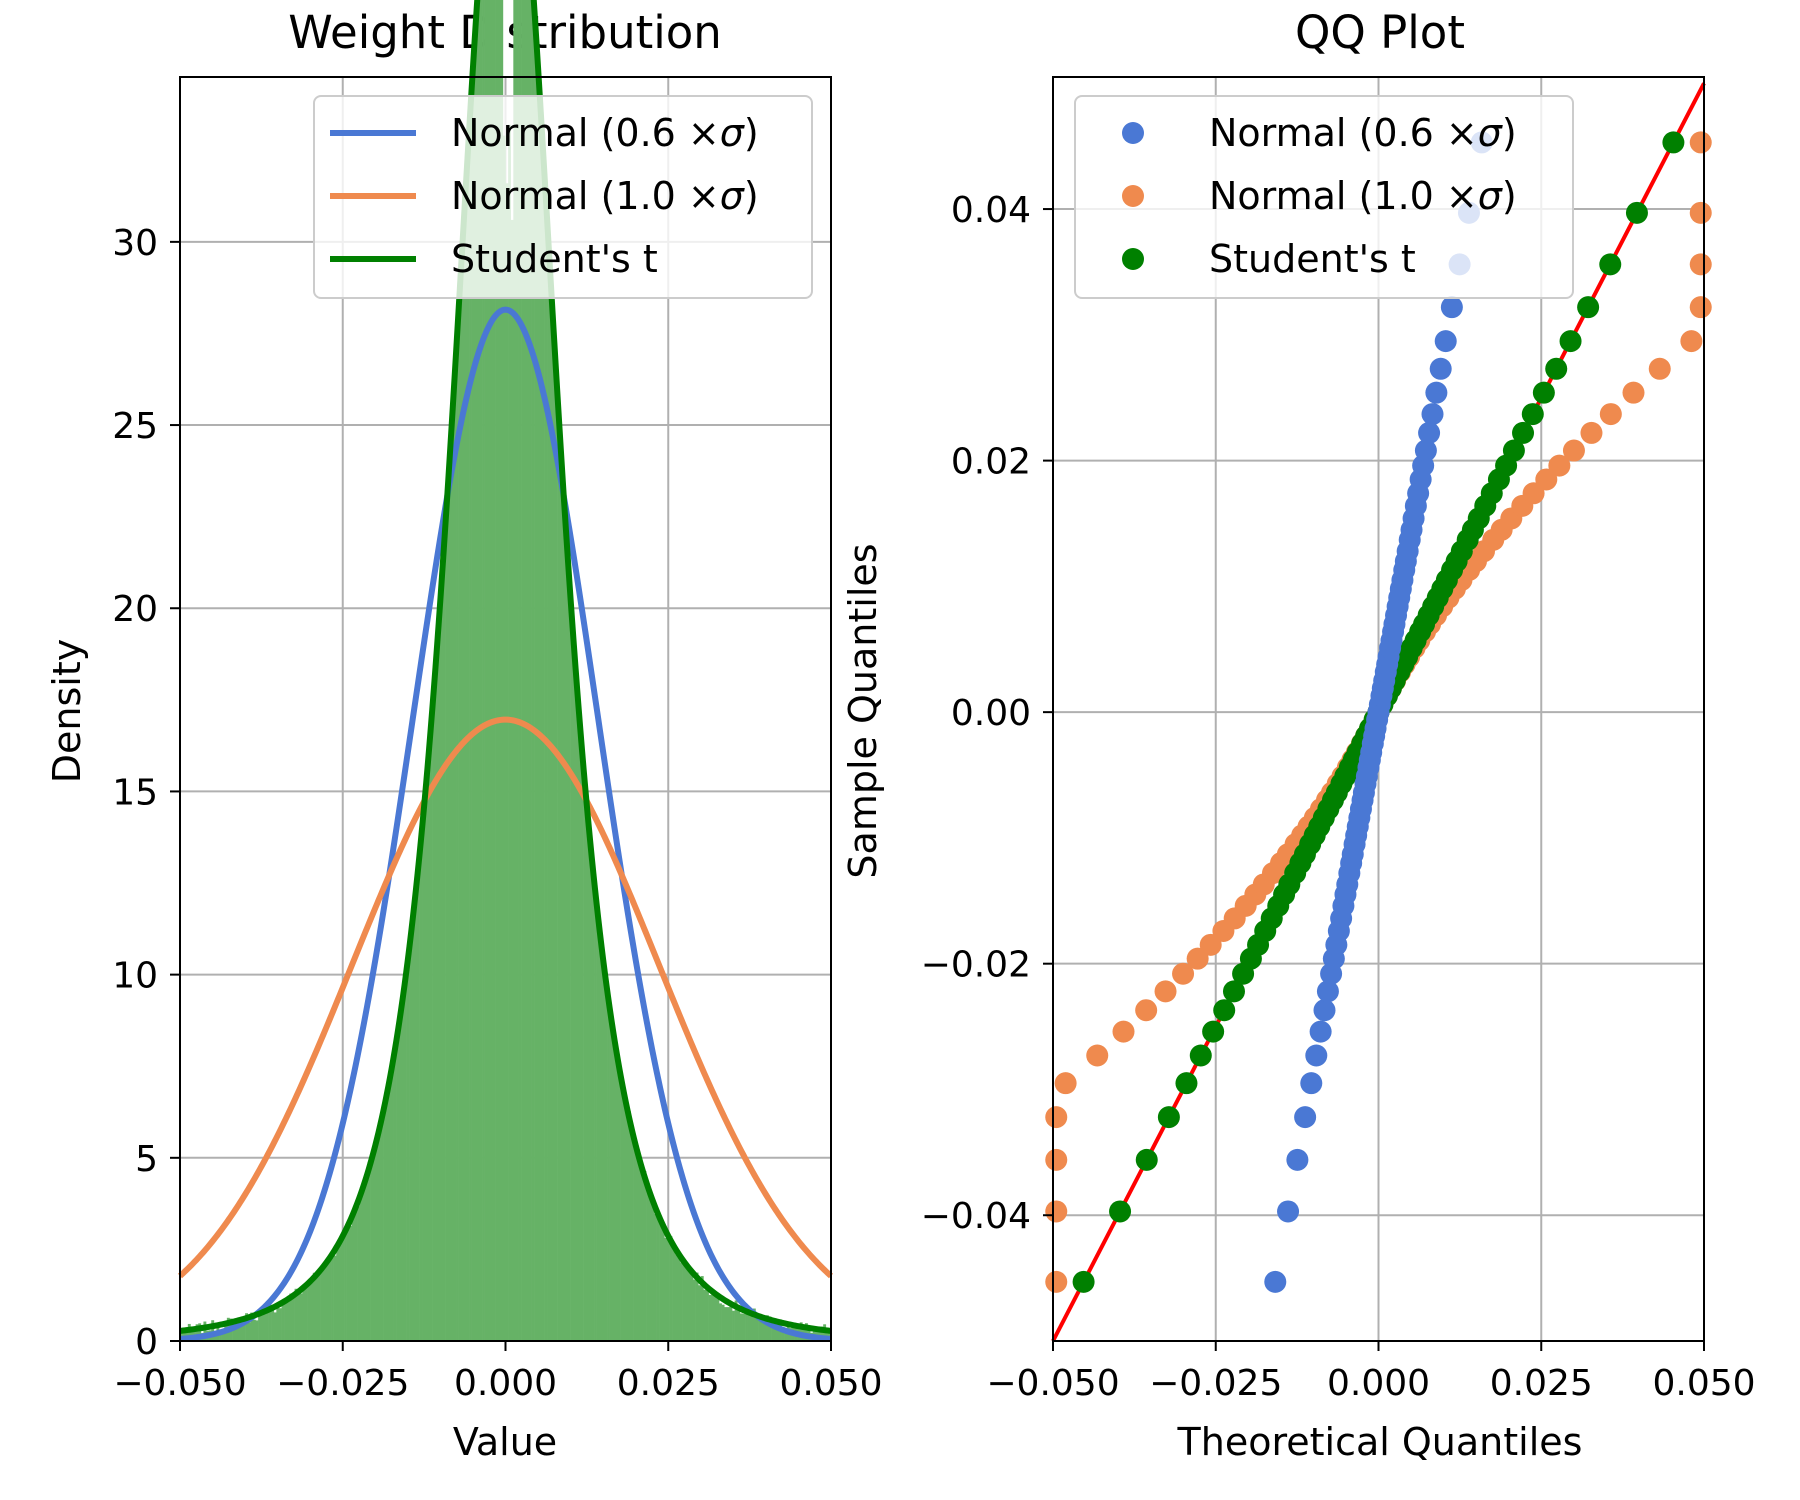  Describe the element at coordinates (1215, 1383) in the screenshot. I see `right-x-tick-label-1: −0.025` at that location.